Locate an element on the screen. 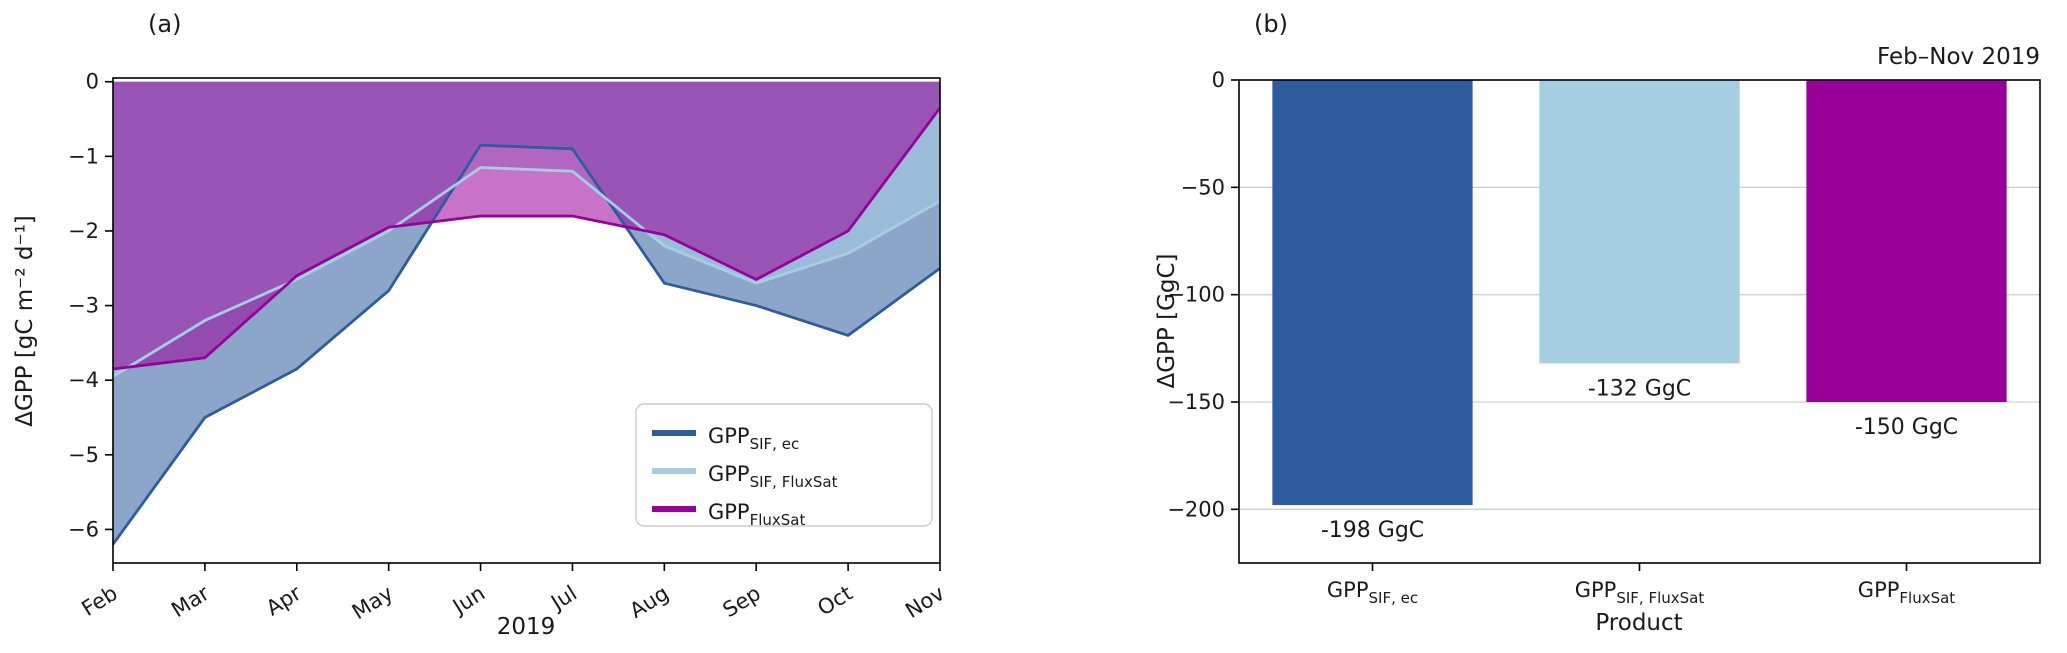  legend-label-sif-ec: GPPSIF, ec is located at coordinates (753, 438).